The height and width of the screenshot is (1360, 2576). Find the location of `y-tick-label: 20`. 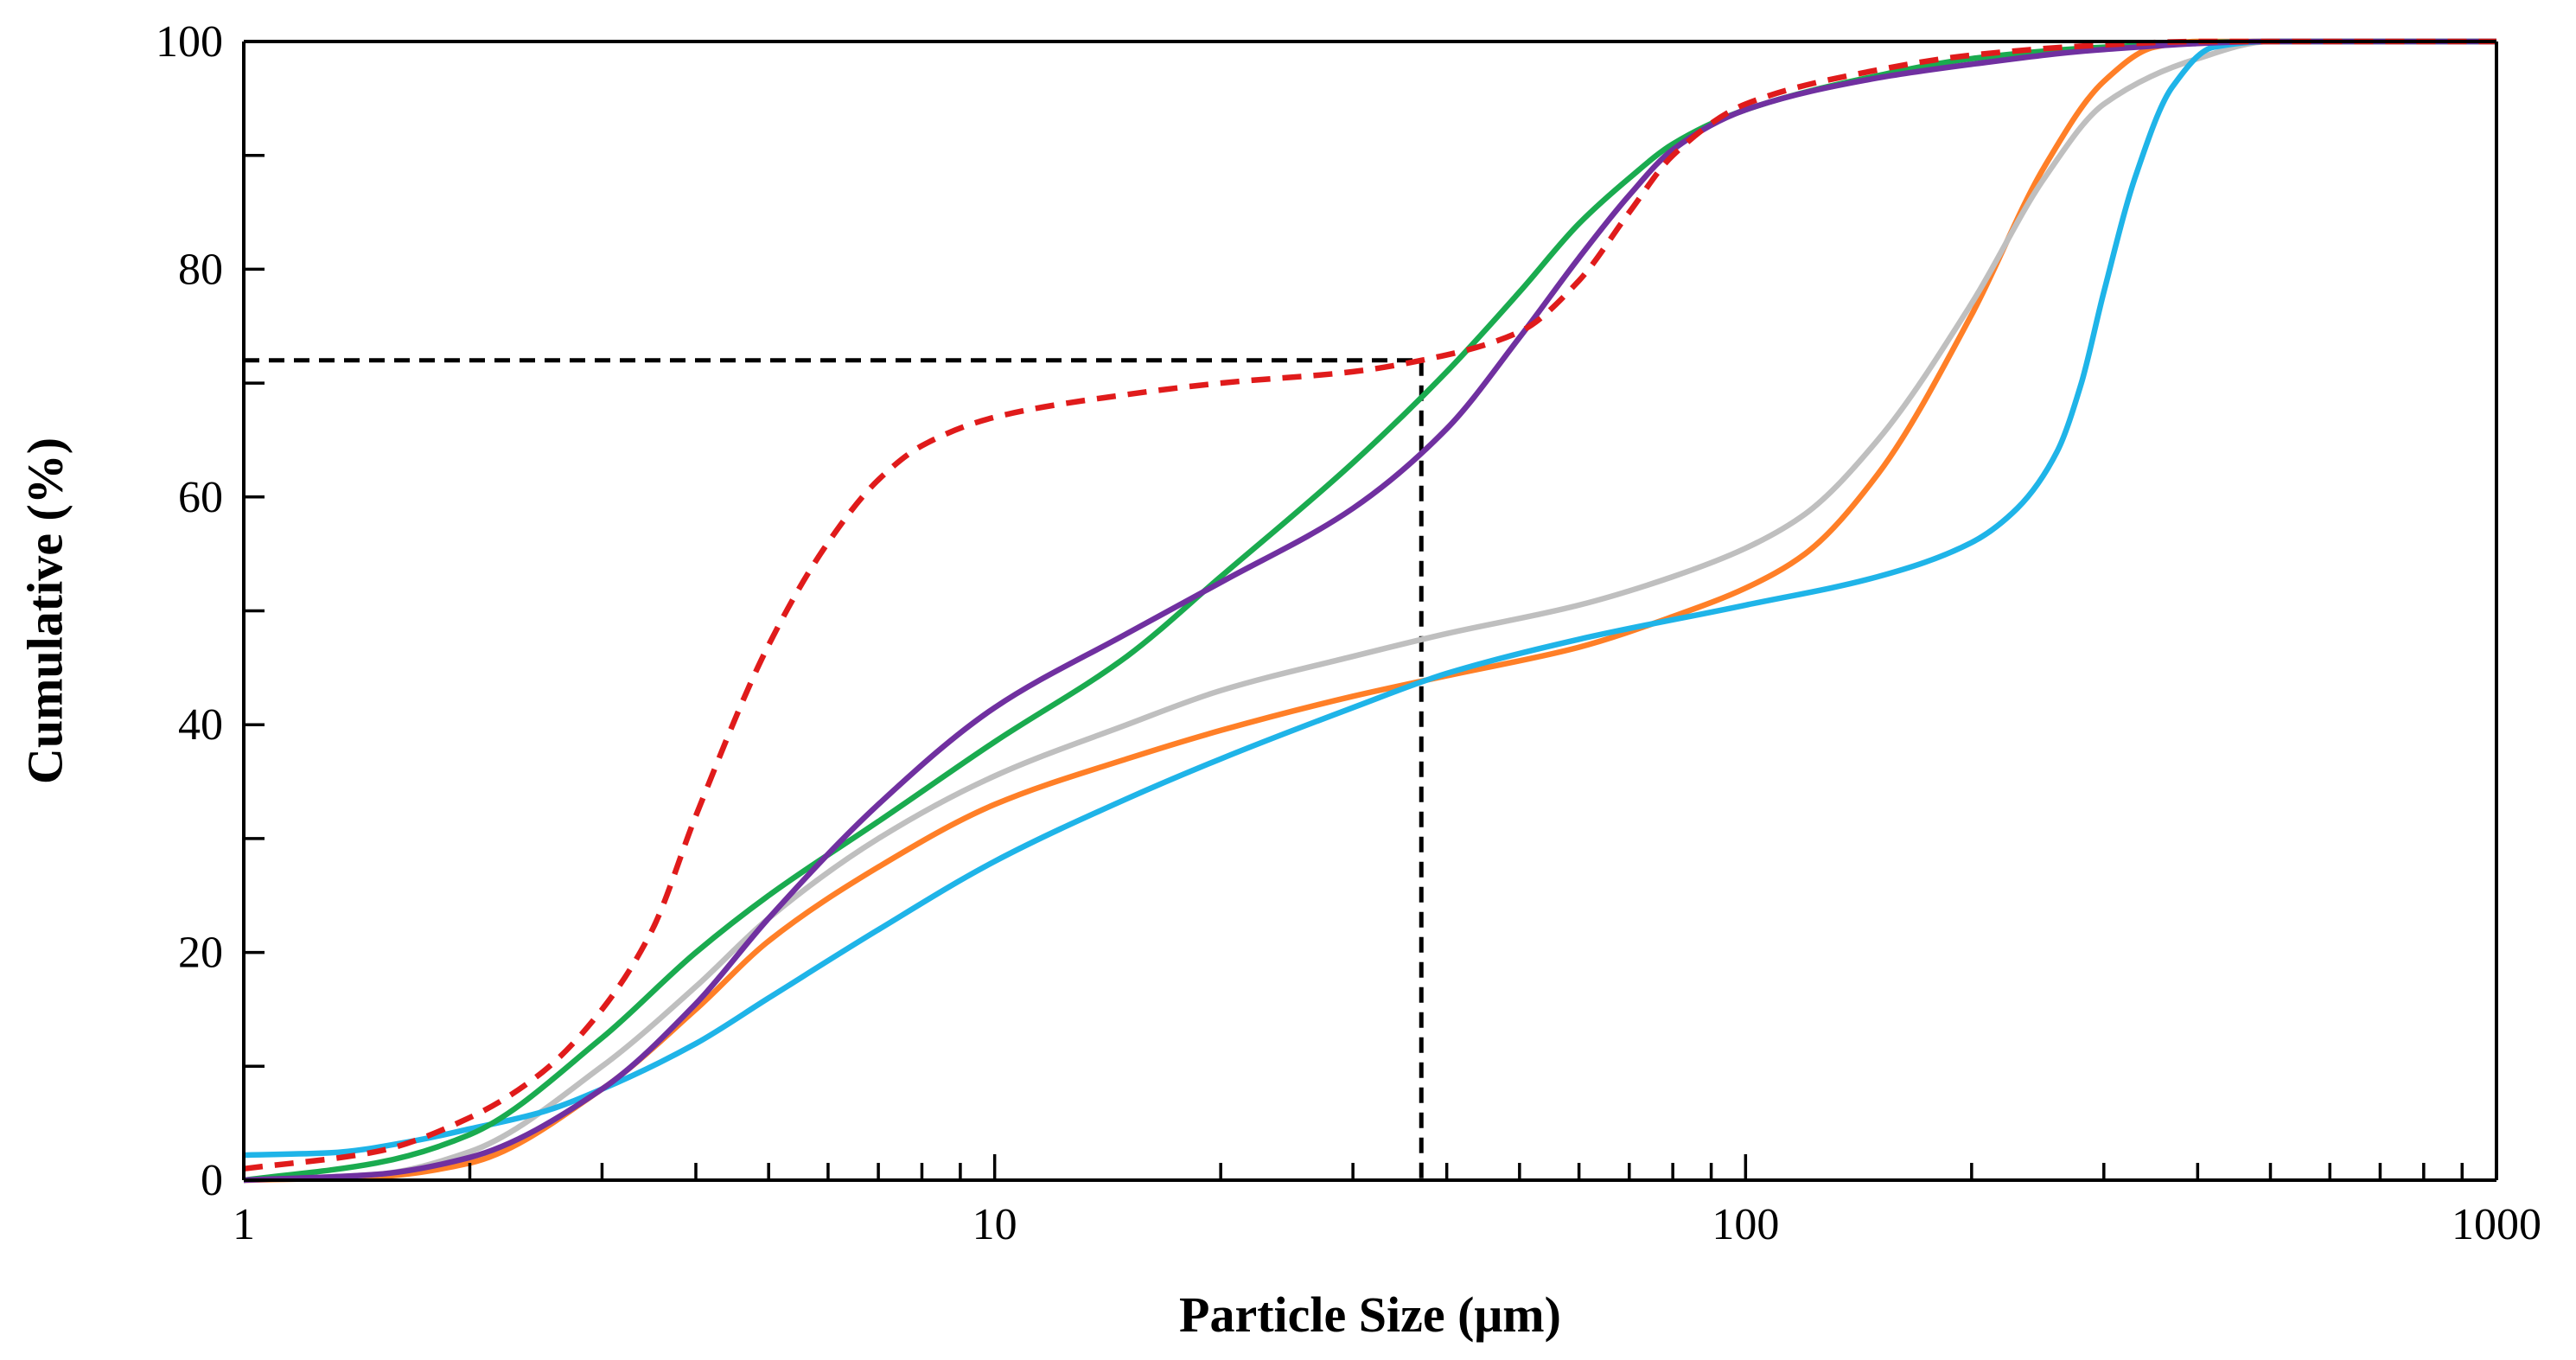

y-tick-label: 20 is located at coordinates (200, 953).